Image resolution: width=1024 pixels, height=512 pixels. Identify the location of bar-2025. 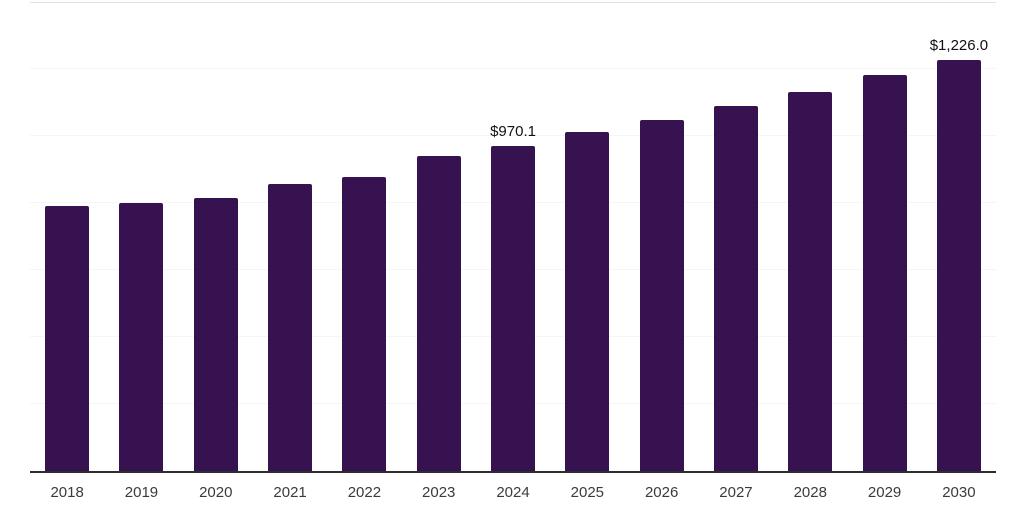
(587, 301).